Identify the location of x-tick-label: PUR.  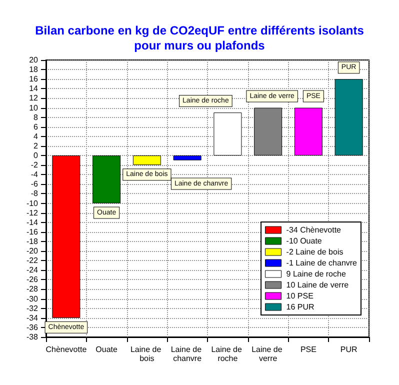
(349, 349).